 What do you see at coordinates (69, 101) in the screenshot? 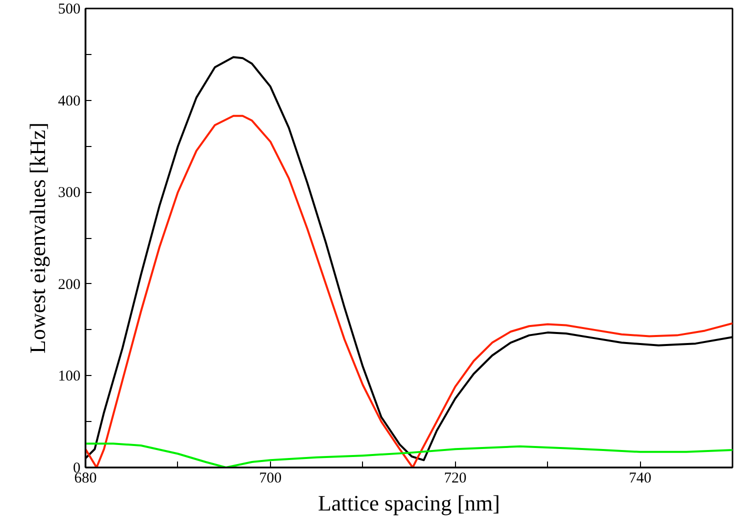
I see `y-tick-label: 400` at bounding box center [69, 101].